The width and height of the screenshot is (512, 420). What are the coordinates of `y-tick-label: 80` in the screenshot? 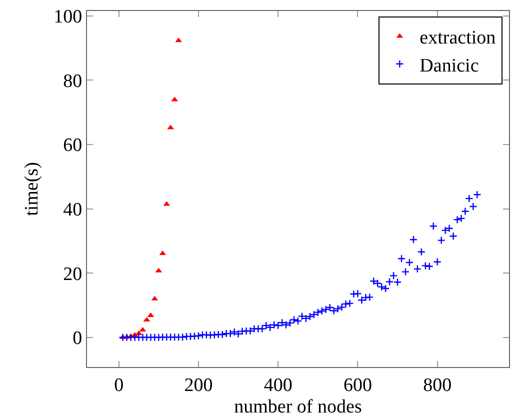 It's located at (72, 81).